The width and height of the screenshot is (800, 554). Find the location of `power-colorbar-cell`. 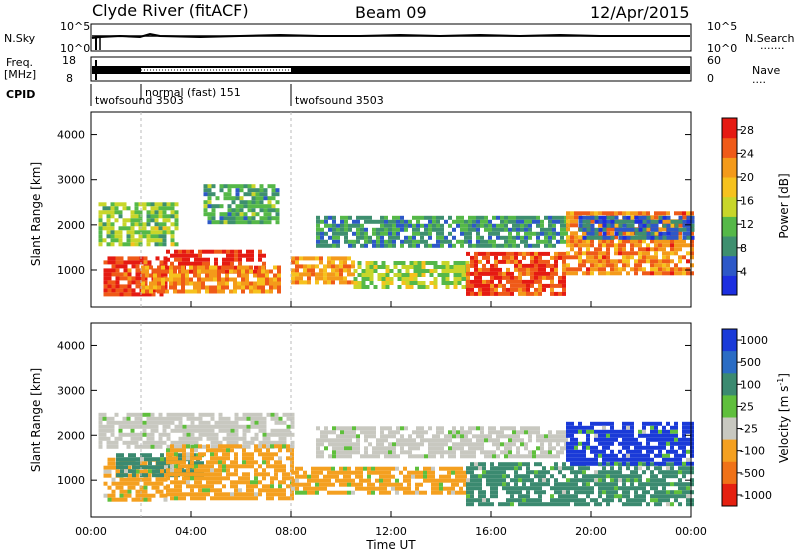

power-colorbar-cell is located at coordinates (729, 128).